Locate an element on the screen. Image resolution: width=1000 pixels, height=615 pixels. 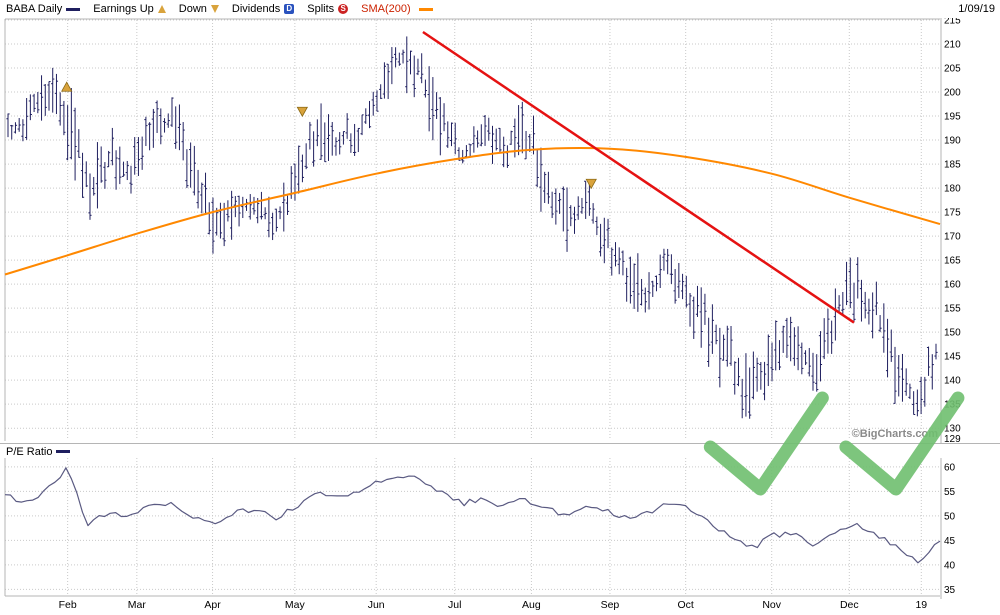
symbol-label: BABA Daily is located at coordinates (34, 9).